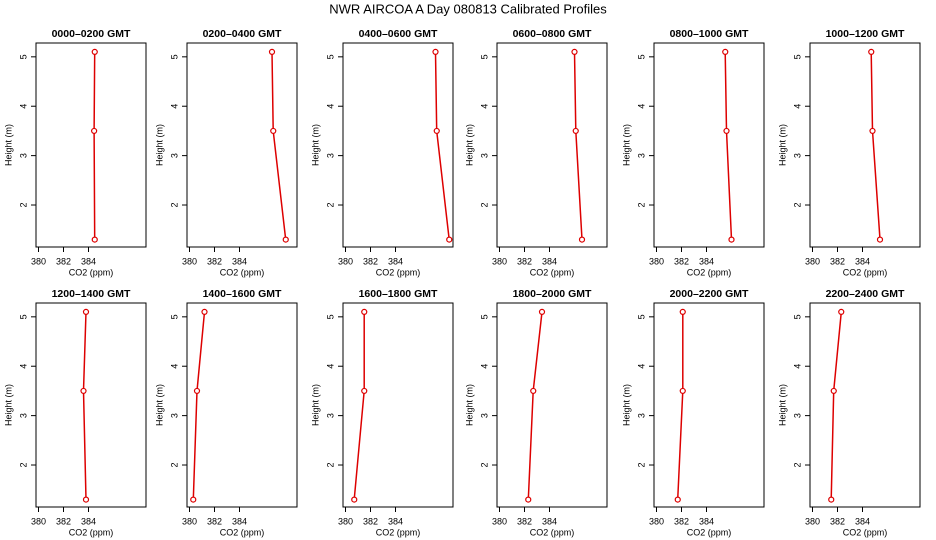  Describe the element at coordinates (709, 294) in the screenshot. I see `panel-title: 2000–2200 GMT` at that location.